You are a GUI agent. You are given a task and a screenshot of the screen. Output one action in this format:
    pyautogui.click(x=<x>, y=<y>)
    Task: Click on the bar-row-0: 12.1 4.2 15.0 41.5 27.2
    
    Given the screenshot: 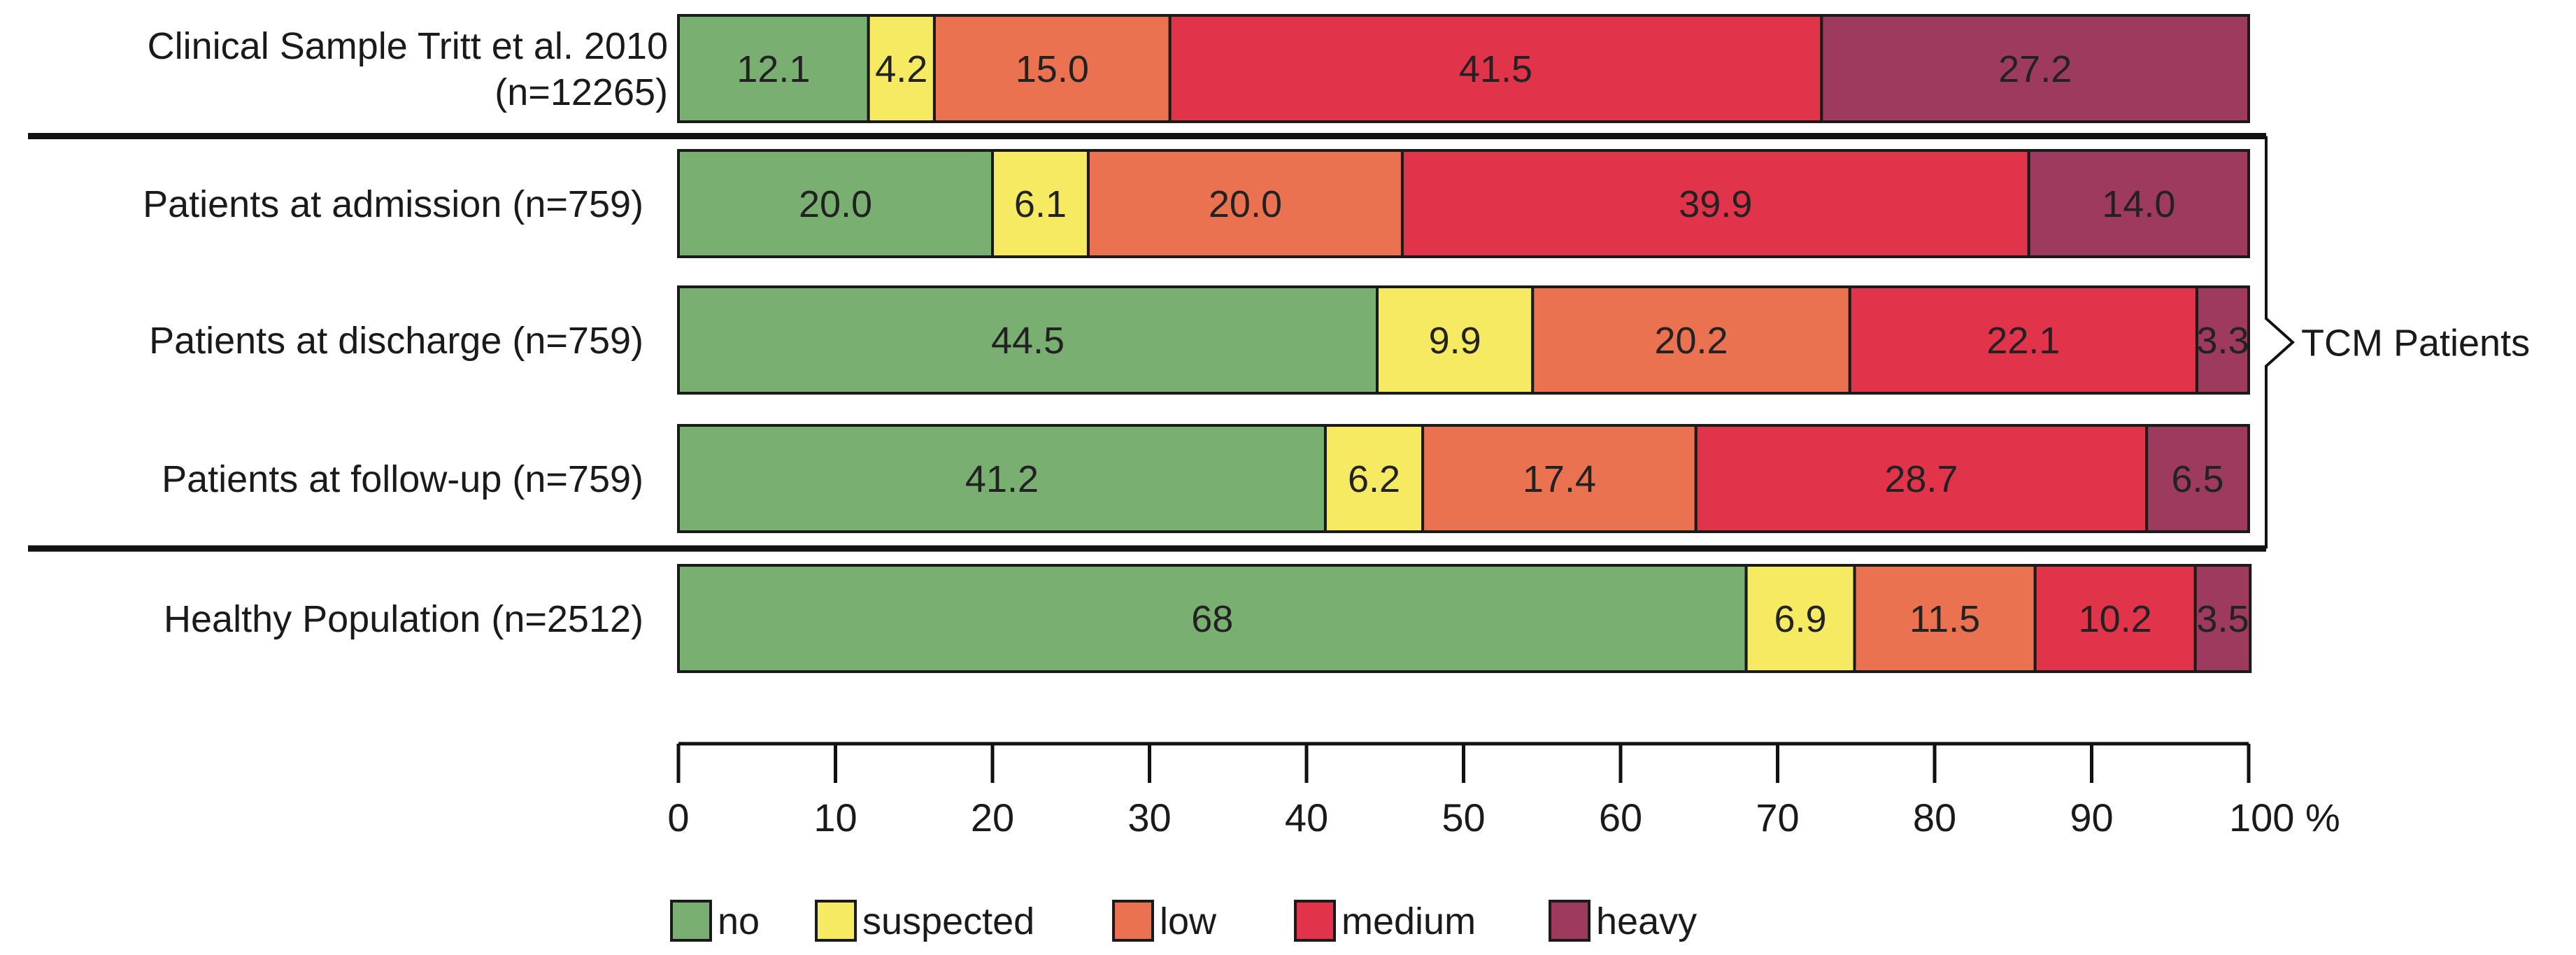 What is the action you would take?
    pyautogui.click(x=1464, y=68)
    